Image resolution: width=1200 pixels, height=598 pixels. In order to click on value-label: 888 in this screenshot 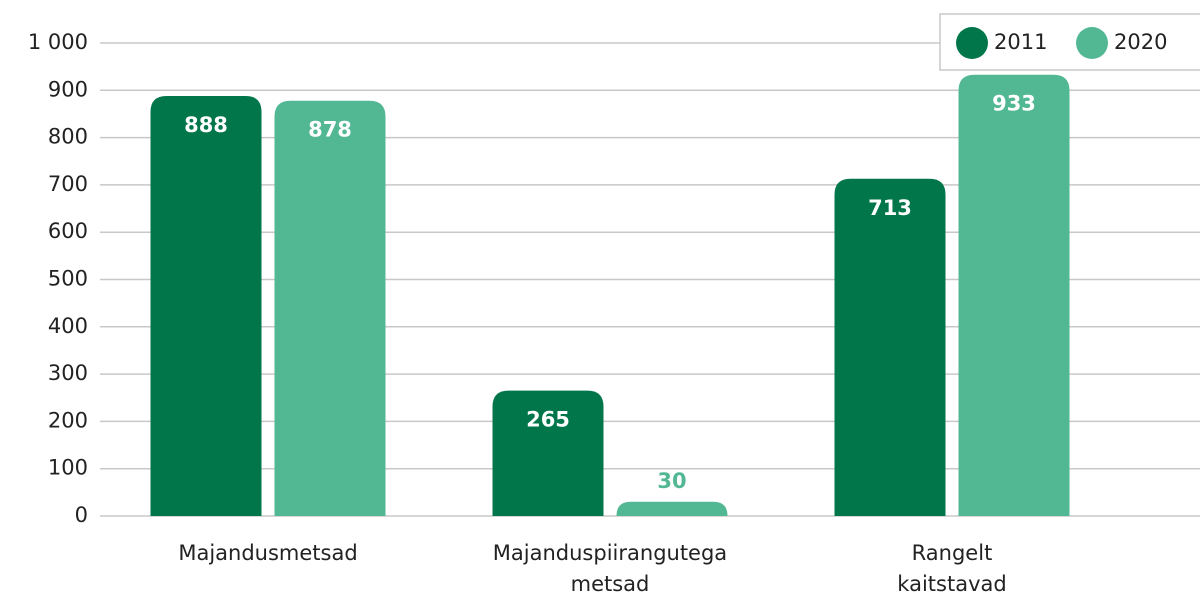, I will do `click(206, 125)`.